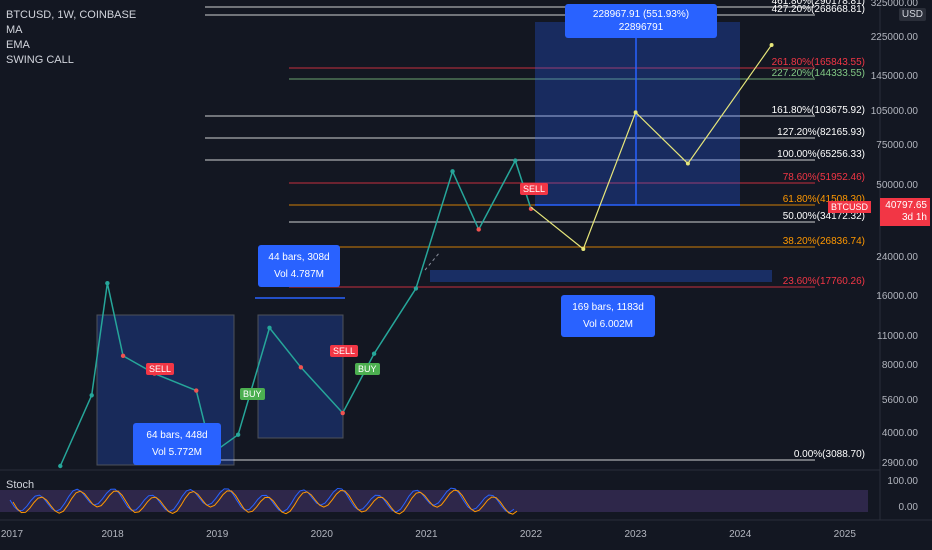 This screenshot has width=932, height=550. What do you see at coordinates (899, 433) in the screenshot?
I see `price-tick-label: 4000.00` at bounding box center [899, 433].